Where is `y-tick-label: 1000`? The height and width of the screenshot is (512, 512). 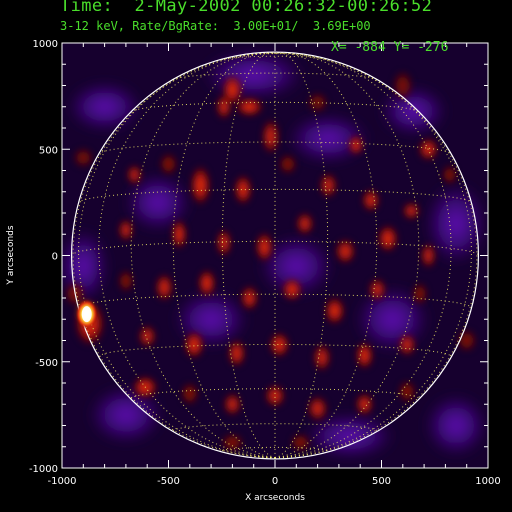
y-tick-label: 1000 is located at coordinates (45, 44).